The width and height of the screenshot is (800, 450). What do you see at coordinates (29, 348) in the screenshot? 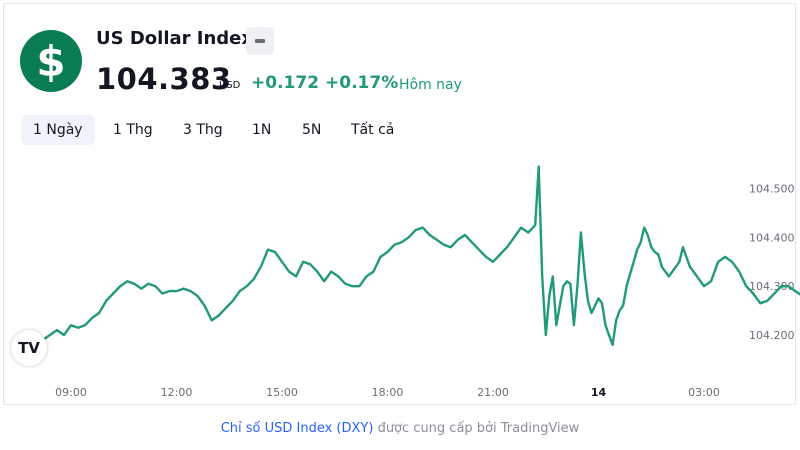
I see `tradingview-logo-icon: TV` at bounding box center [29, 348].